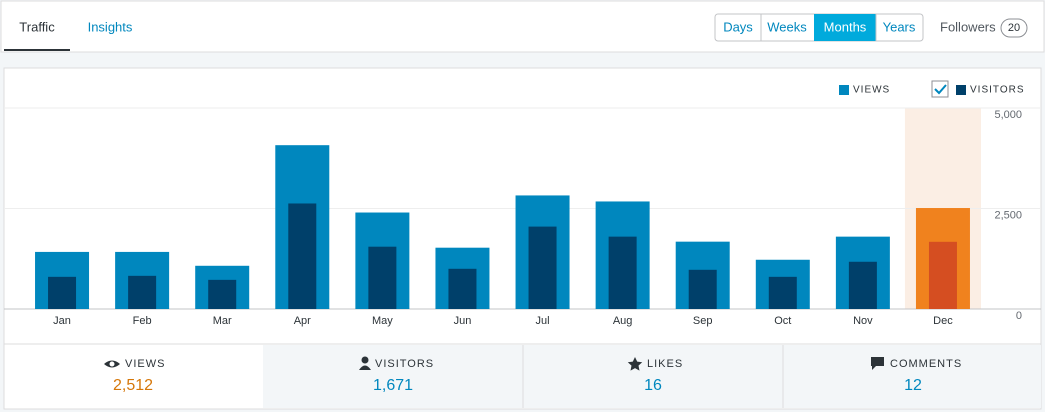 The image size is (1045, 412). I want to click on tab: Insights, so click(110, 26).